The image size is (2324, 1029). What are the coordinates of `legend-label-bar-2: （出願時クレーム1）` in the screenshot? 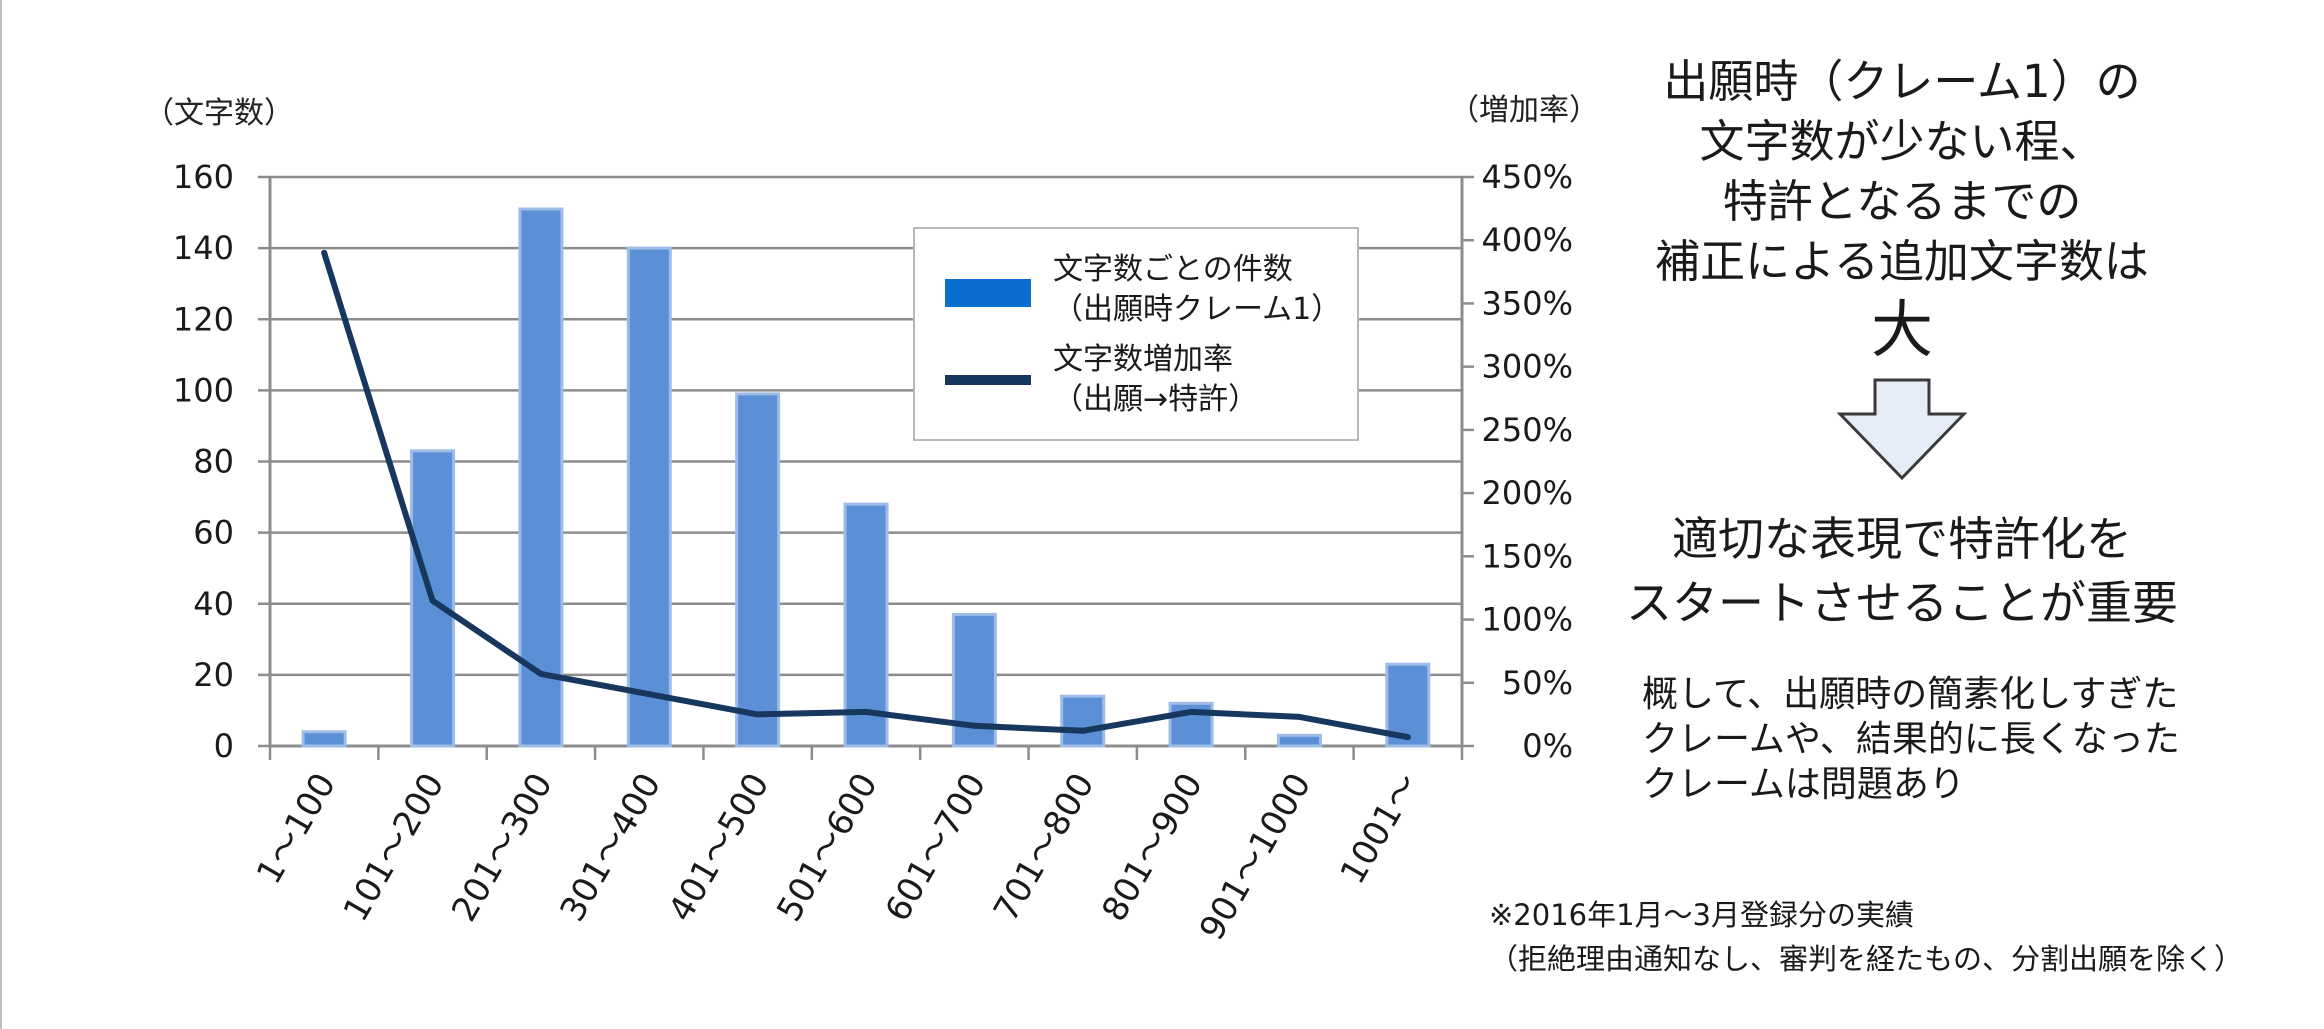 It's located at (1197, 309).